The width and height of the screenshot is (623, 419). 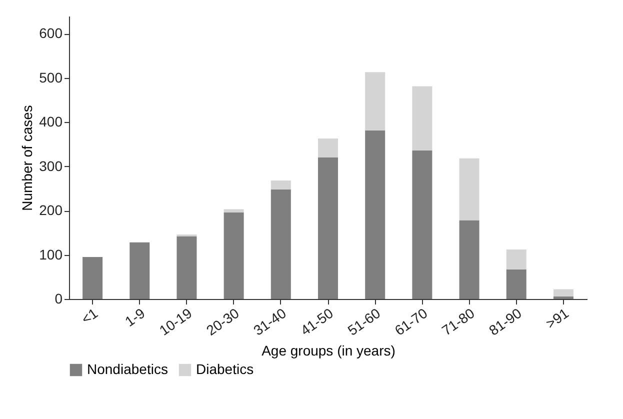 I want to click on y-tick-label: 400, so click(x=51, y=122).